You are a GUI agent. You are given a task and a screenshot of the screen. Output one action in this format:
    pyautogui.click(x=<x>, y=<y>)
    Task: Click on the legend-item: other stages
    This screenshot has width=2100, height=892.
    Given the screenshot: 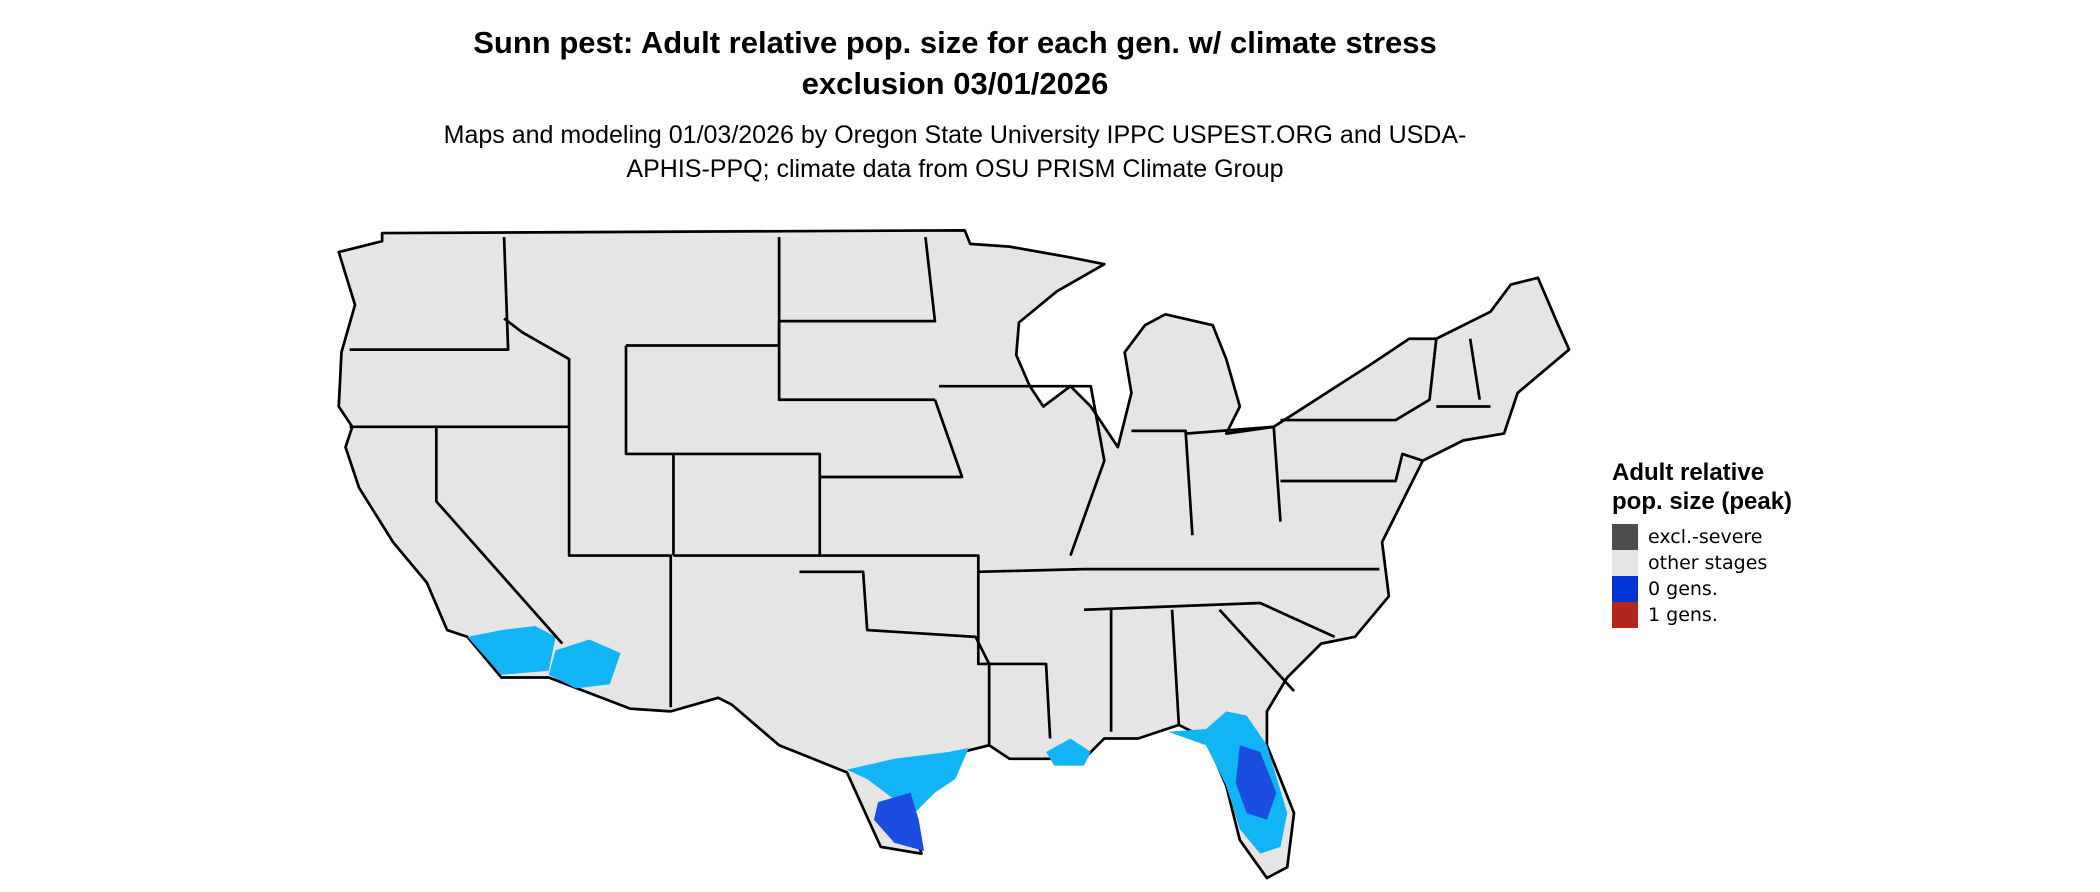 What is the action you would take?
    pyautogui.click(x=1704, y=563)
    